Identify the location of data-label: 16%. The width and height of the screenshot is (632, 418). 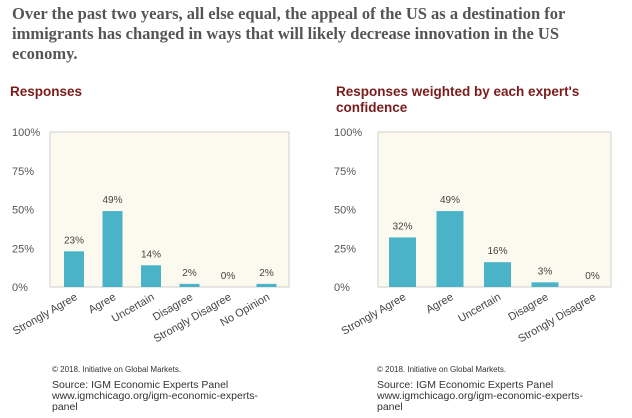
(497, 251).